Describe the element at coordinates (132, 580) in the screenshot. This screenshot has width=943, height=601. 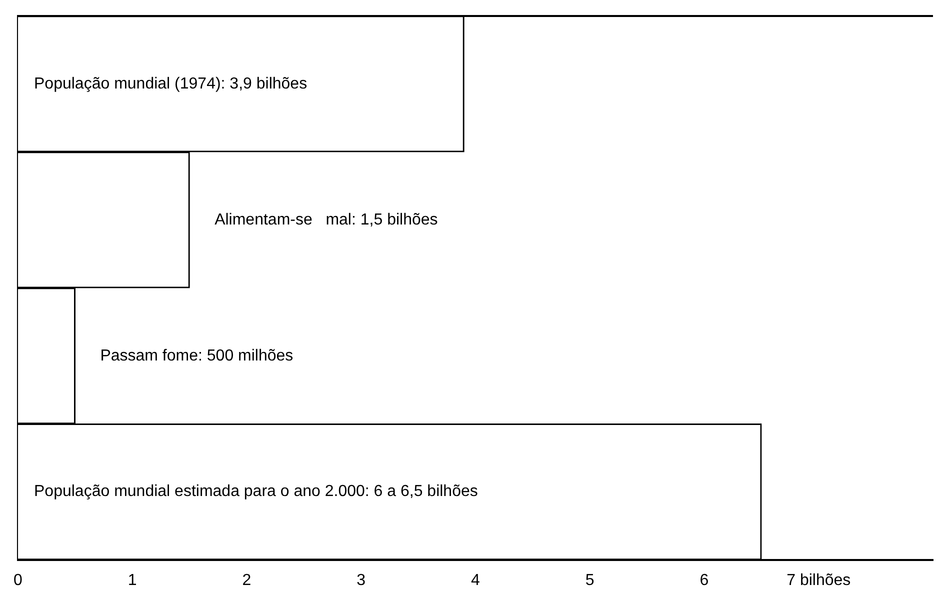
I see `x-tick-label: 1` at that location.